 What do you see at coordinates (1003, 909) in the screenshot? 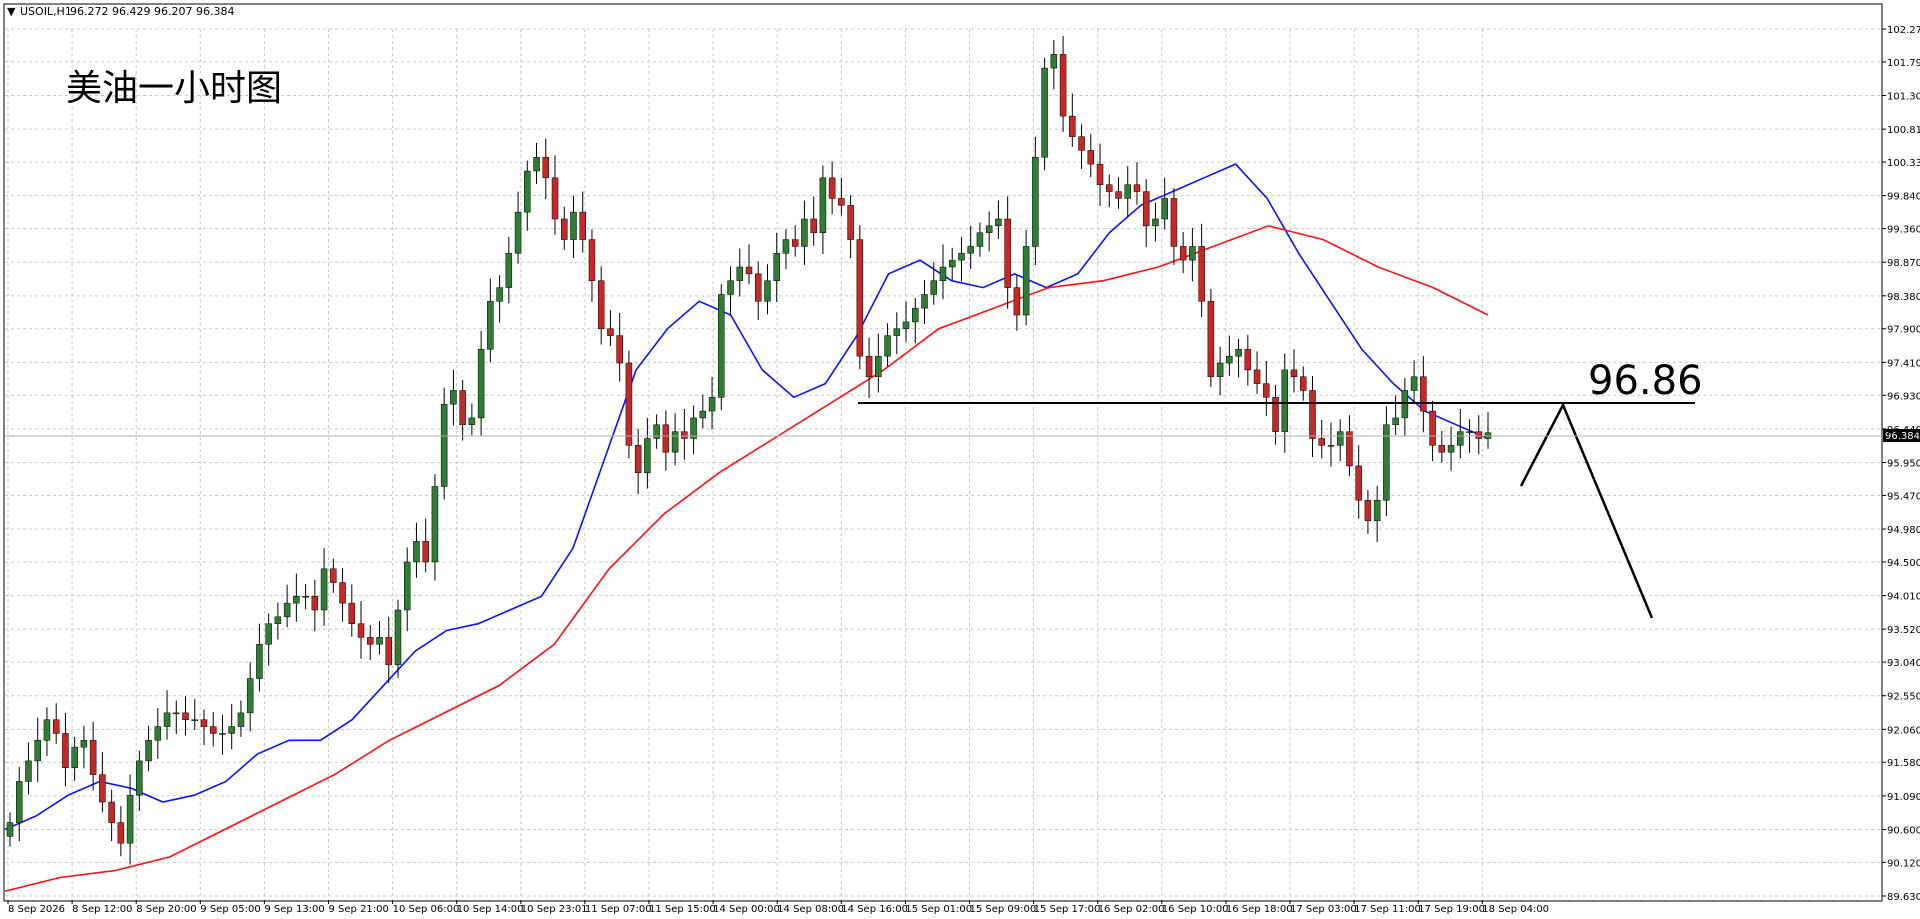
I see `x-tick-label: 15 Sep 09:00` at bounding box center [1003, 909].